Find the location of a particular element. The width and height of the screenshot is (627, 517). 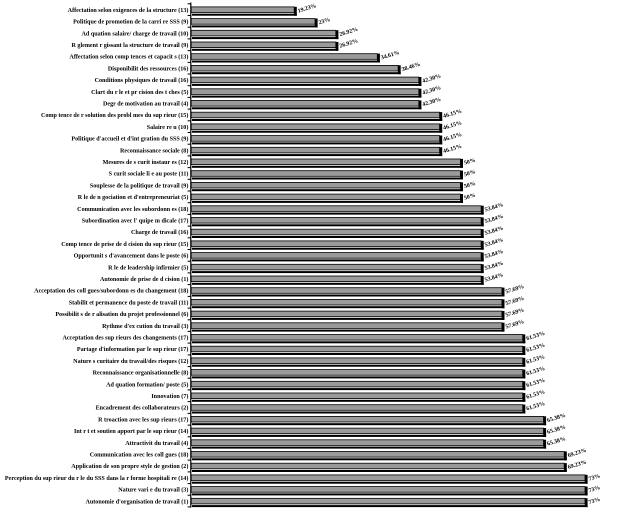

svg-text: Innovation (7) is located at coordinates (169, 396).